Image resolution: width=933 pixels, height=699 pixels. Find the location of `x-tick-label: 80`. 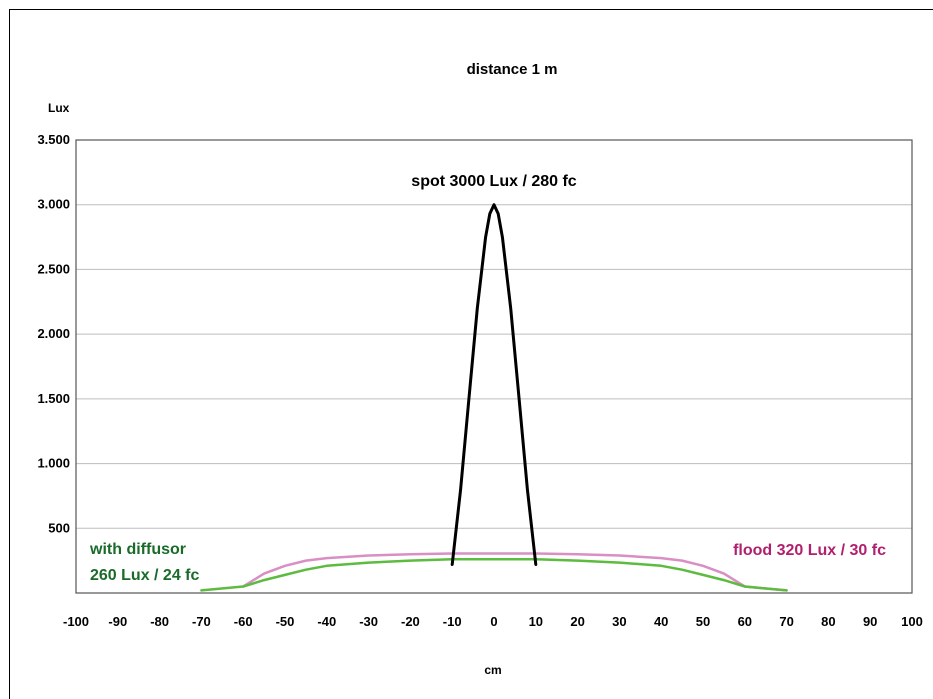

x-tick-label: 80 is located at coordinates (828, 621).